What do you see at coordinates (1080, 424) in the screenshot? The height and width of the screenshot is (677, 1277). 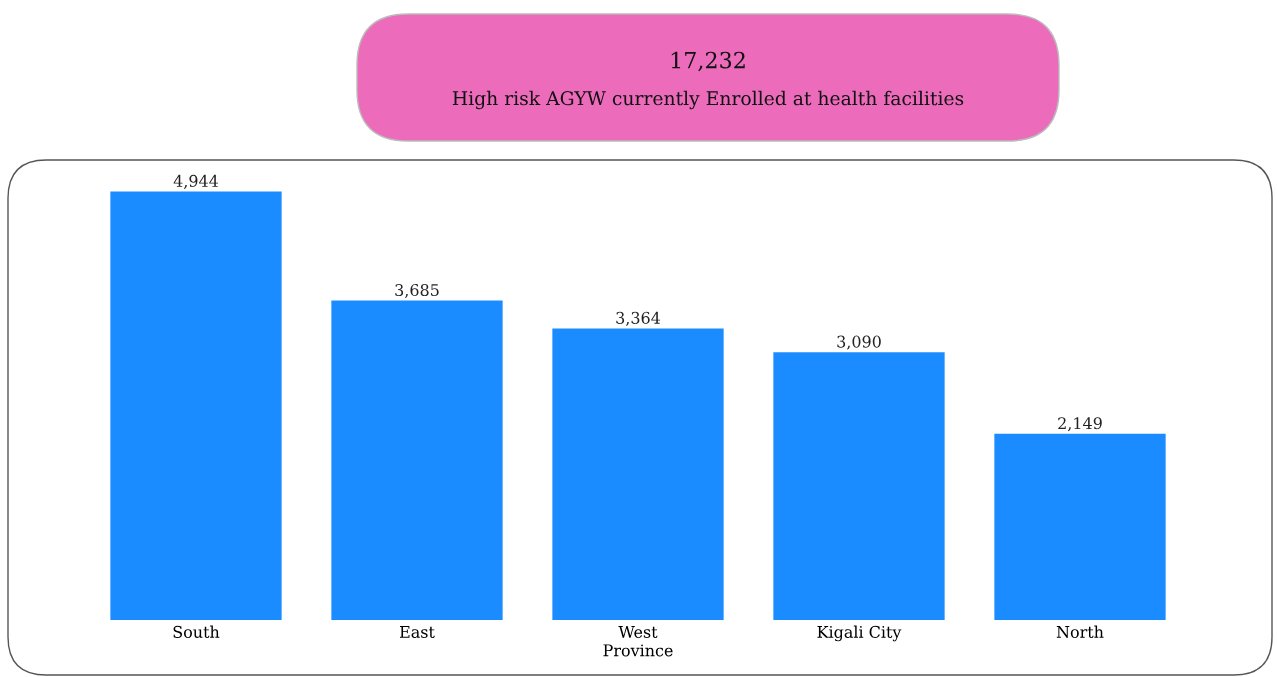 I see `data-label: 2,149` at bounding box center [1080, 424].